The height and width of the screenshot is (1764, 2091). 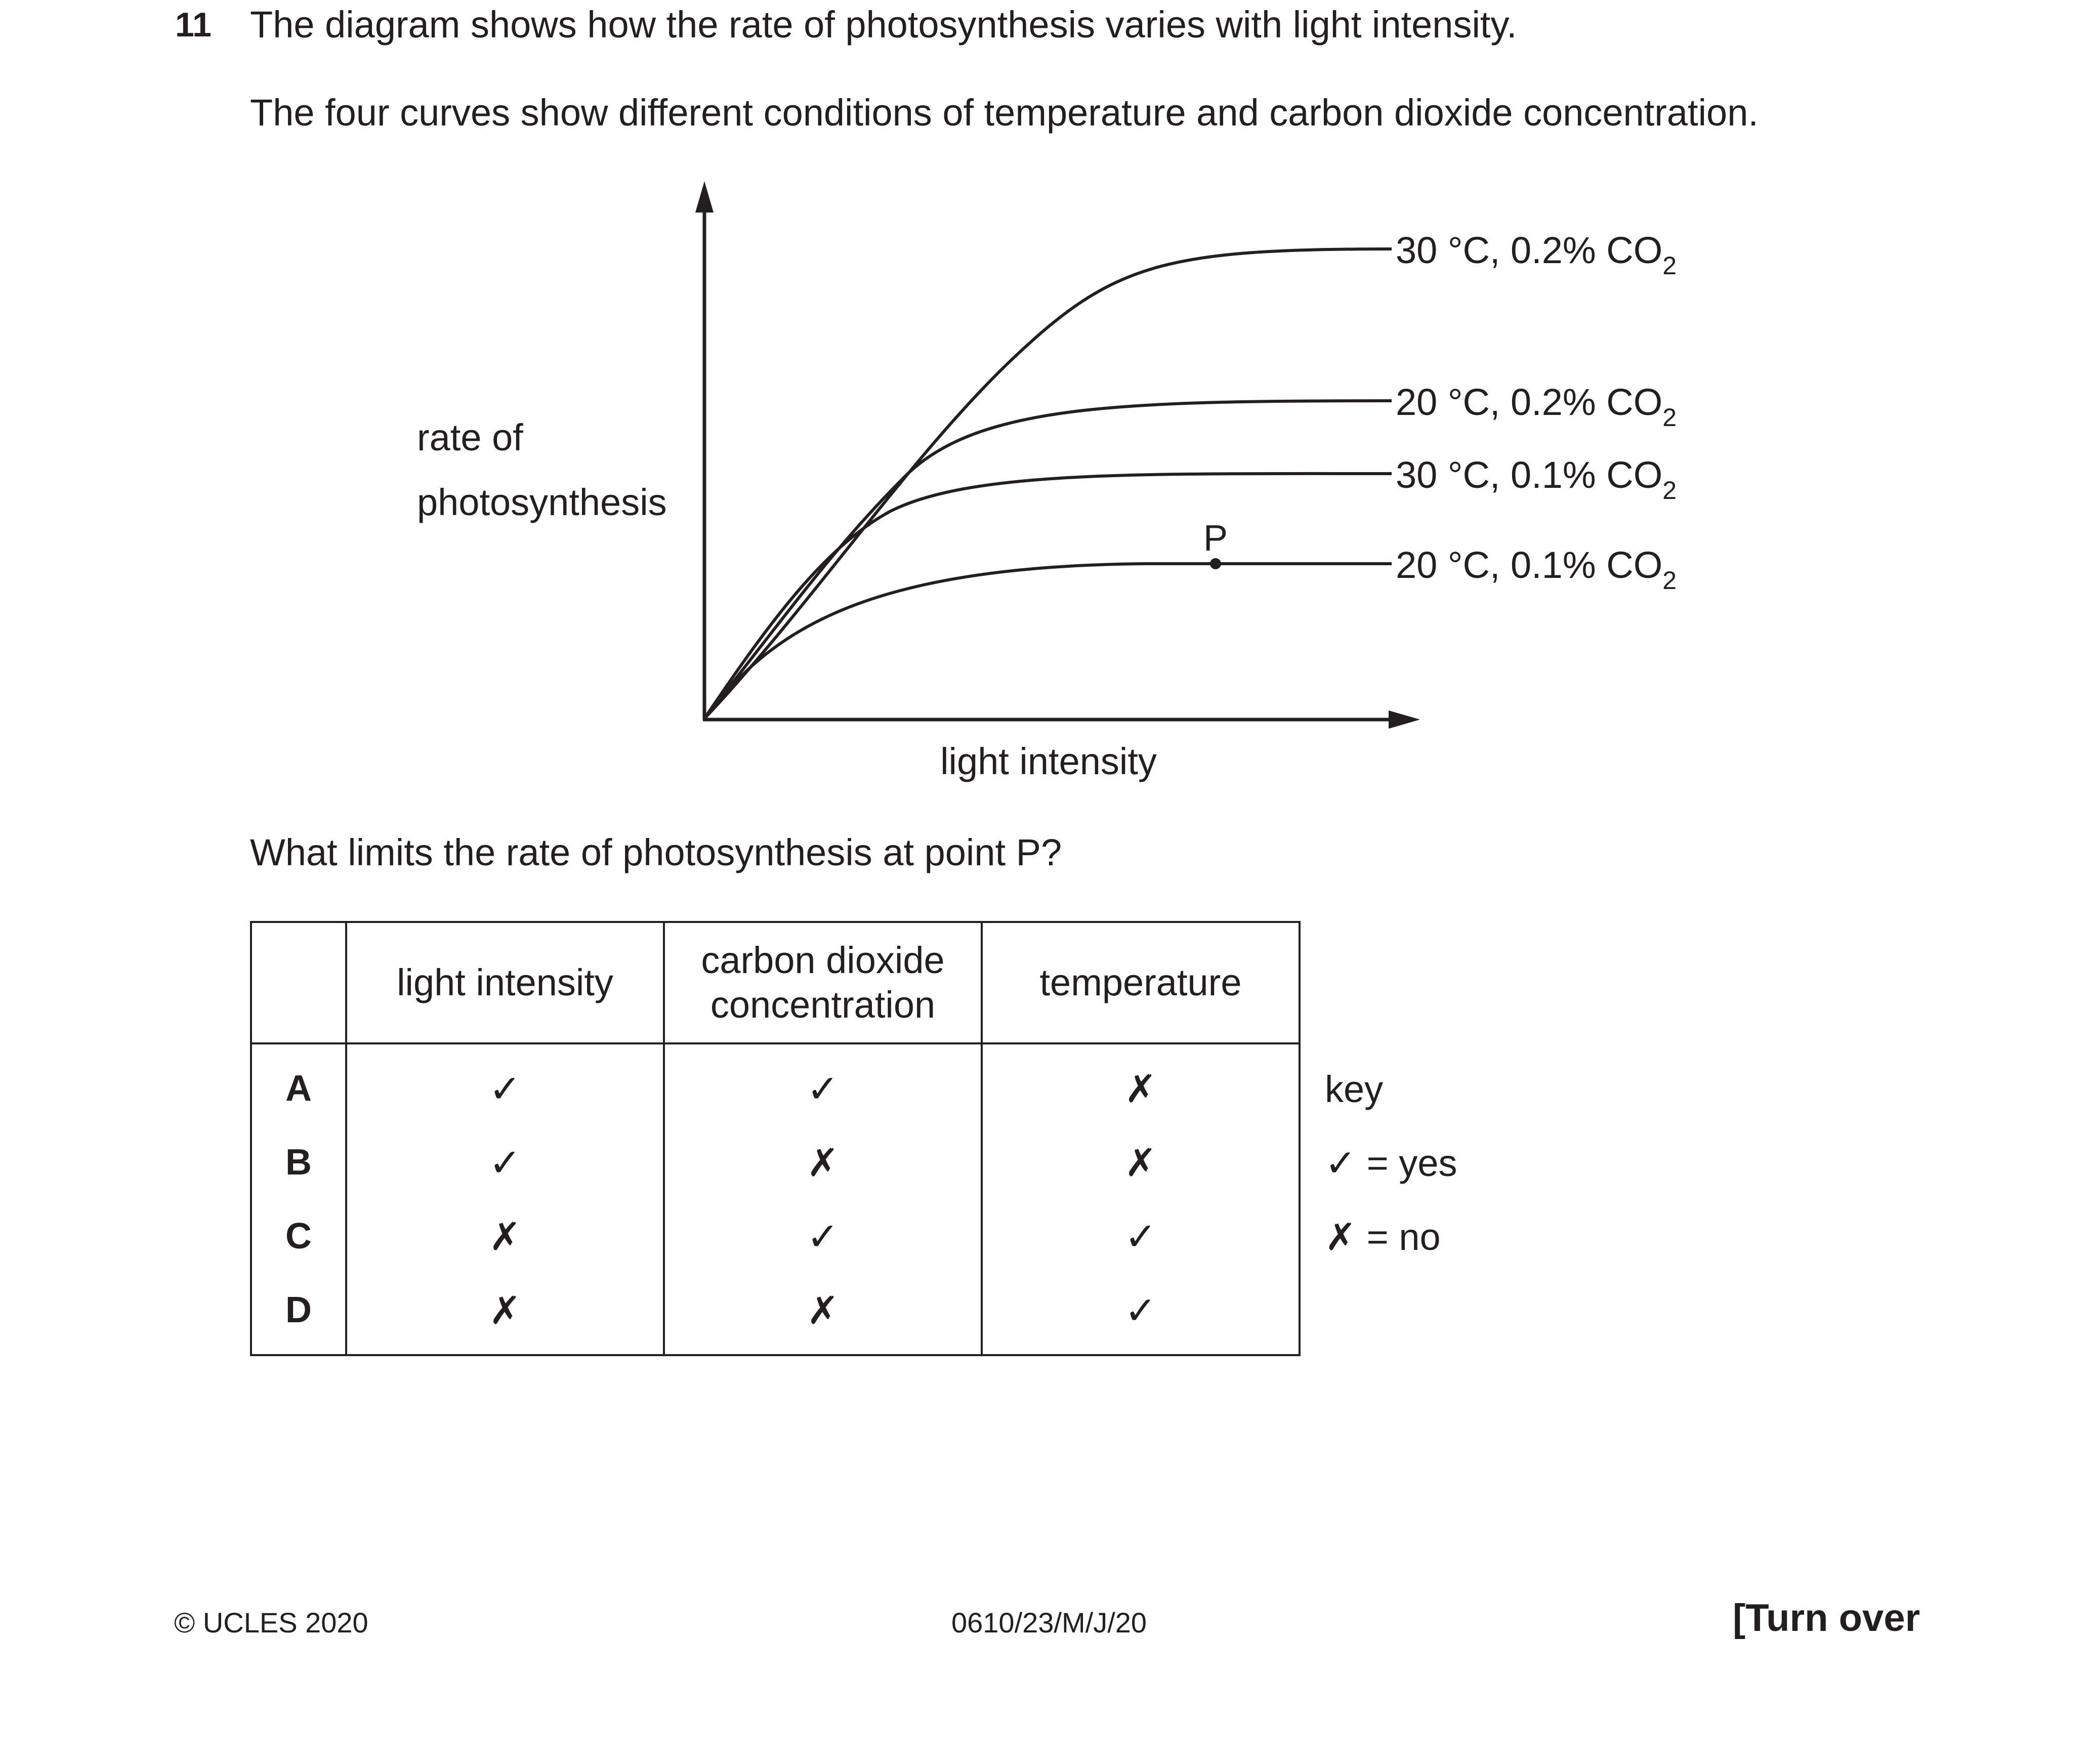 I want to click on table-row: A ✓ ✓ ✗, so click(x=775, y=1084).